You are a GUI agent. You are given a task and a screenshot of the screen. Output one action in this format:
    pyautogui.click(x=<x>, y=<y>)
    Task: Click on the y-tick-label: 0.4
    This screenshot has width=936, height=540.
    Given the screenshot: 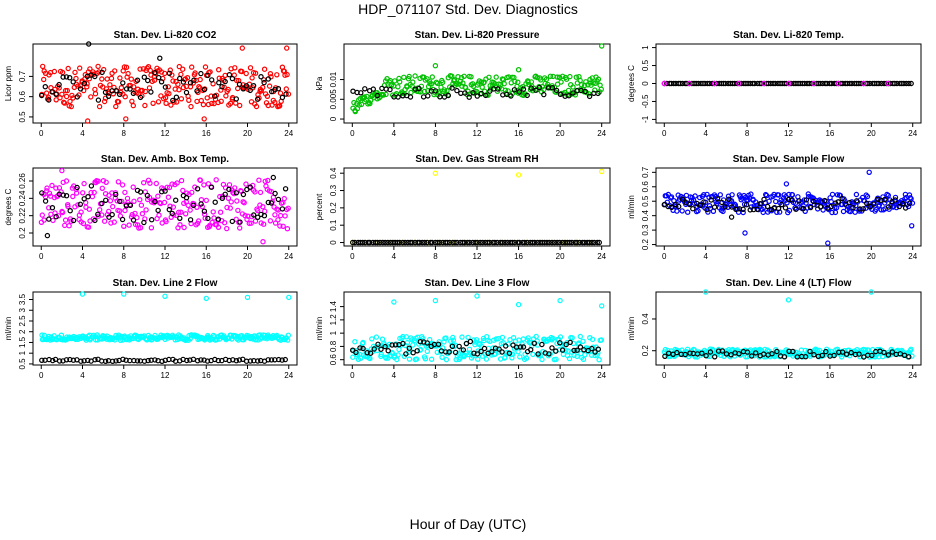 What is the action you would take?
    pyautogui.click(x=333, y=173)
    